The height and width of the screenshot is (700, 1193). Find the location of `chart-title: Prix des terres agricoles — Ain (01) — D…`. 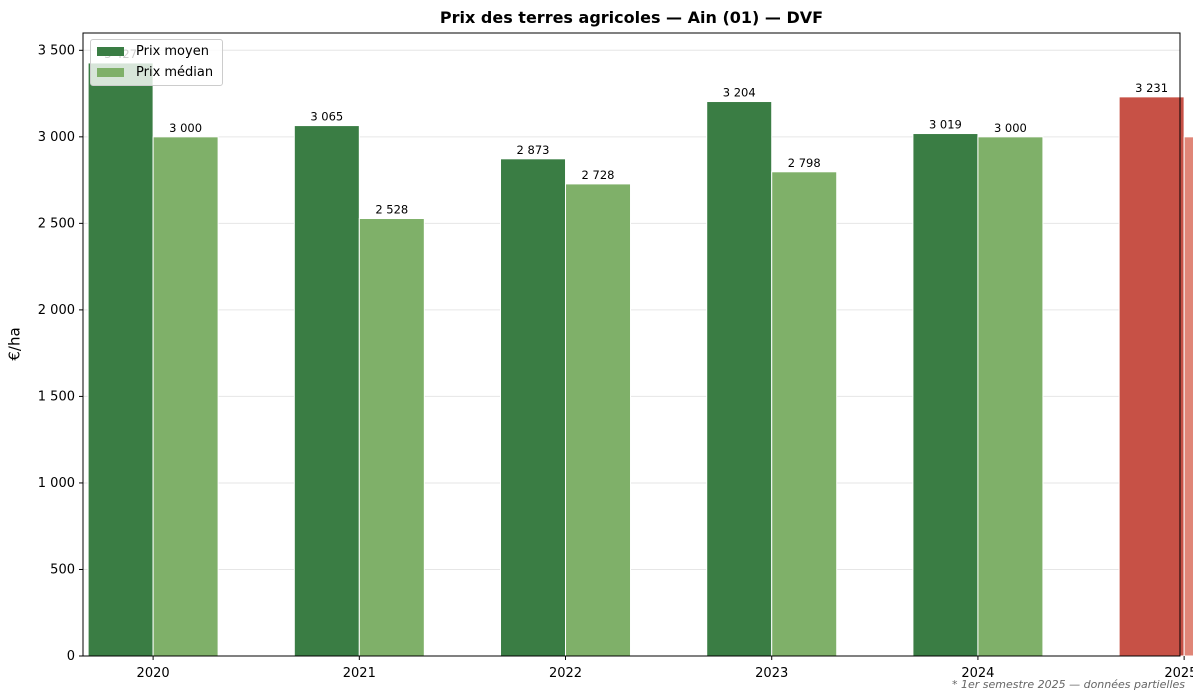

chart-title: Prix des terres agricoles — Ain (01) — D… is located at coordinates (631, 17).